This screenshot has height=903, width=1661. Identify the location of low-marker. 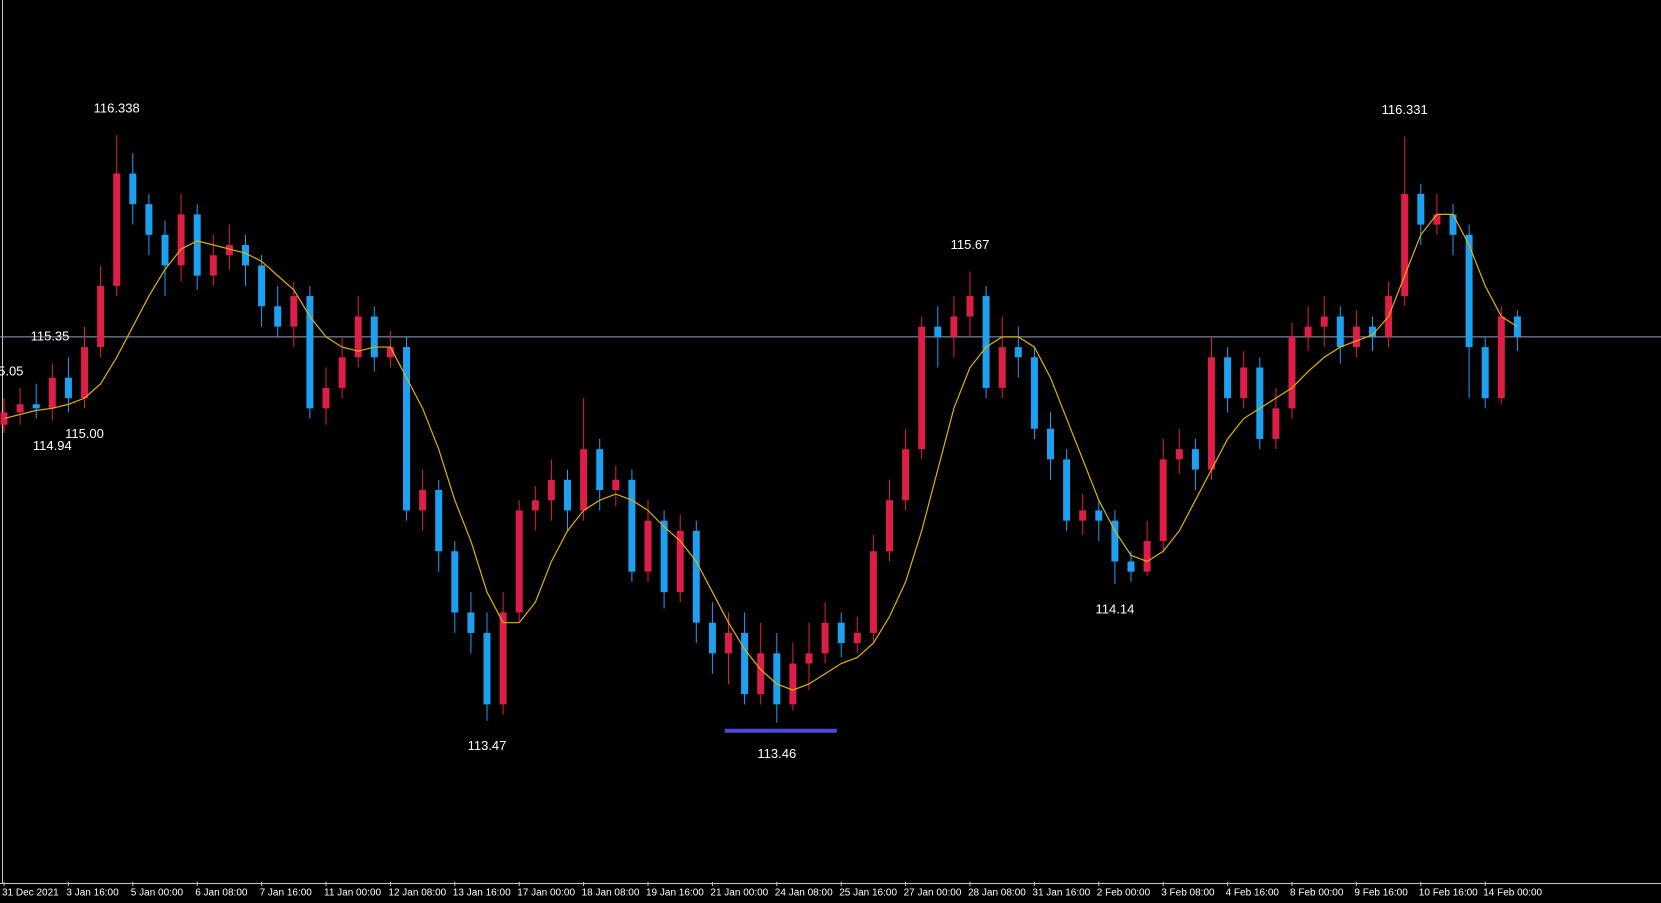
(780, 730).